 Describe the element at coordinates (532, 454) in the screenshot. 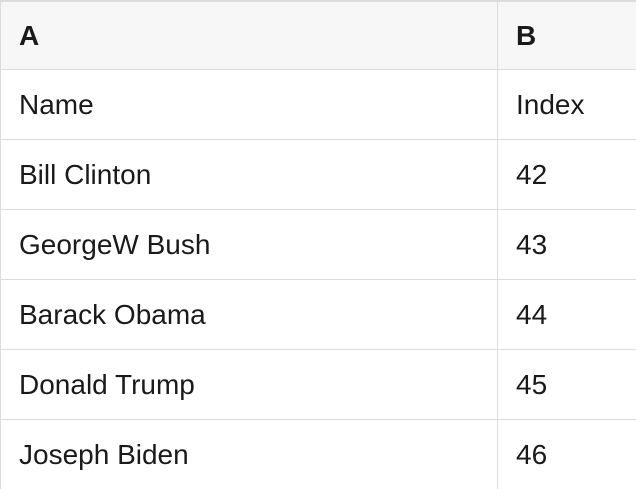

I see `table-cell: 46` at that location.